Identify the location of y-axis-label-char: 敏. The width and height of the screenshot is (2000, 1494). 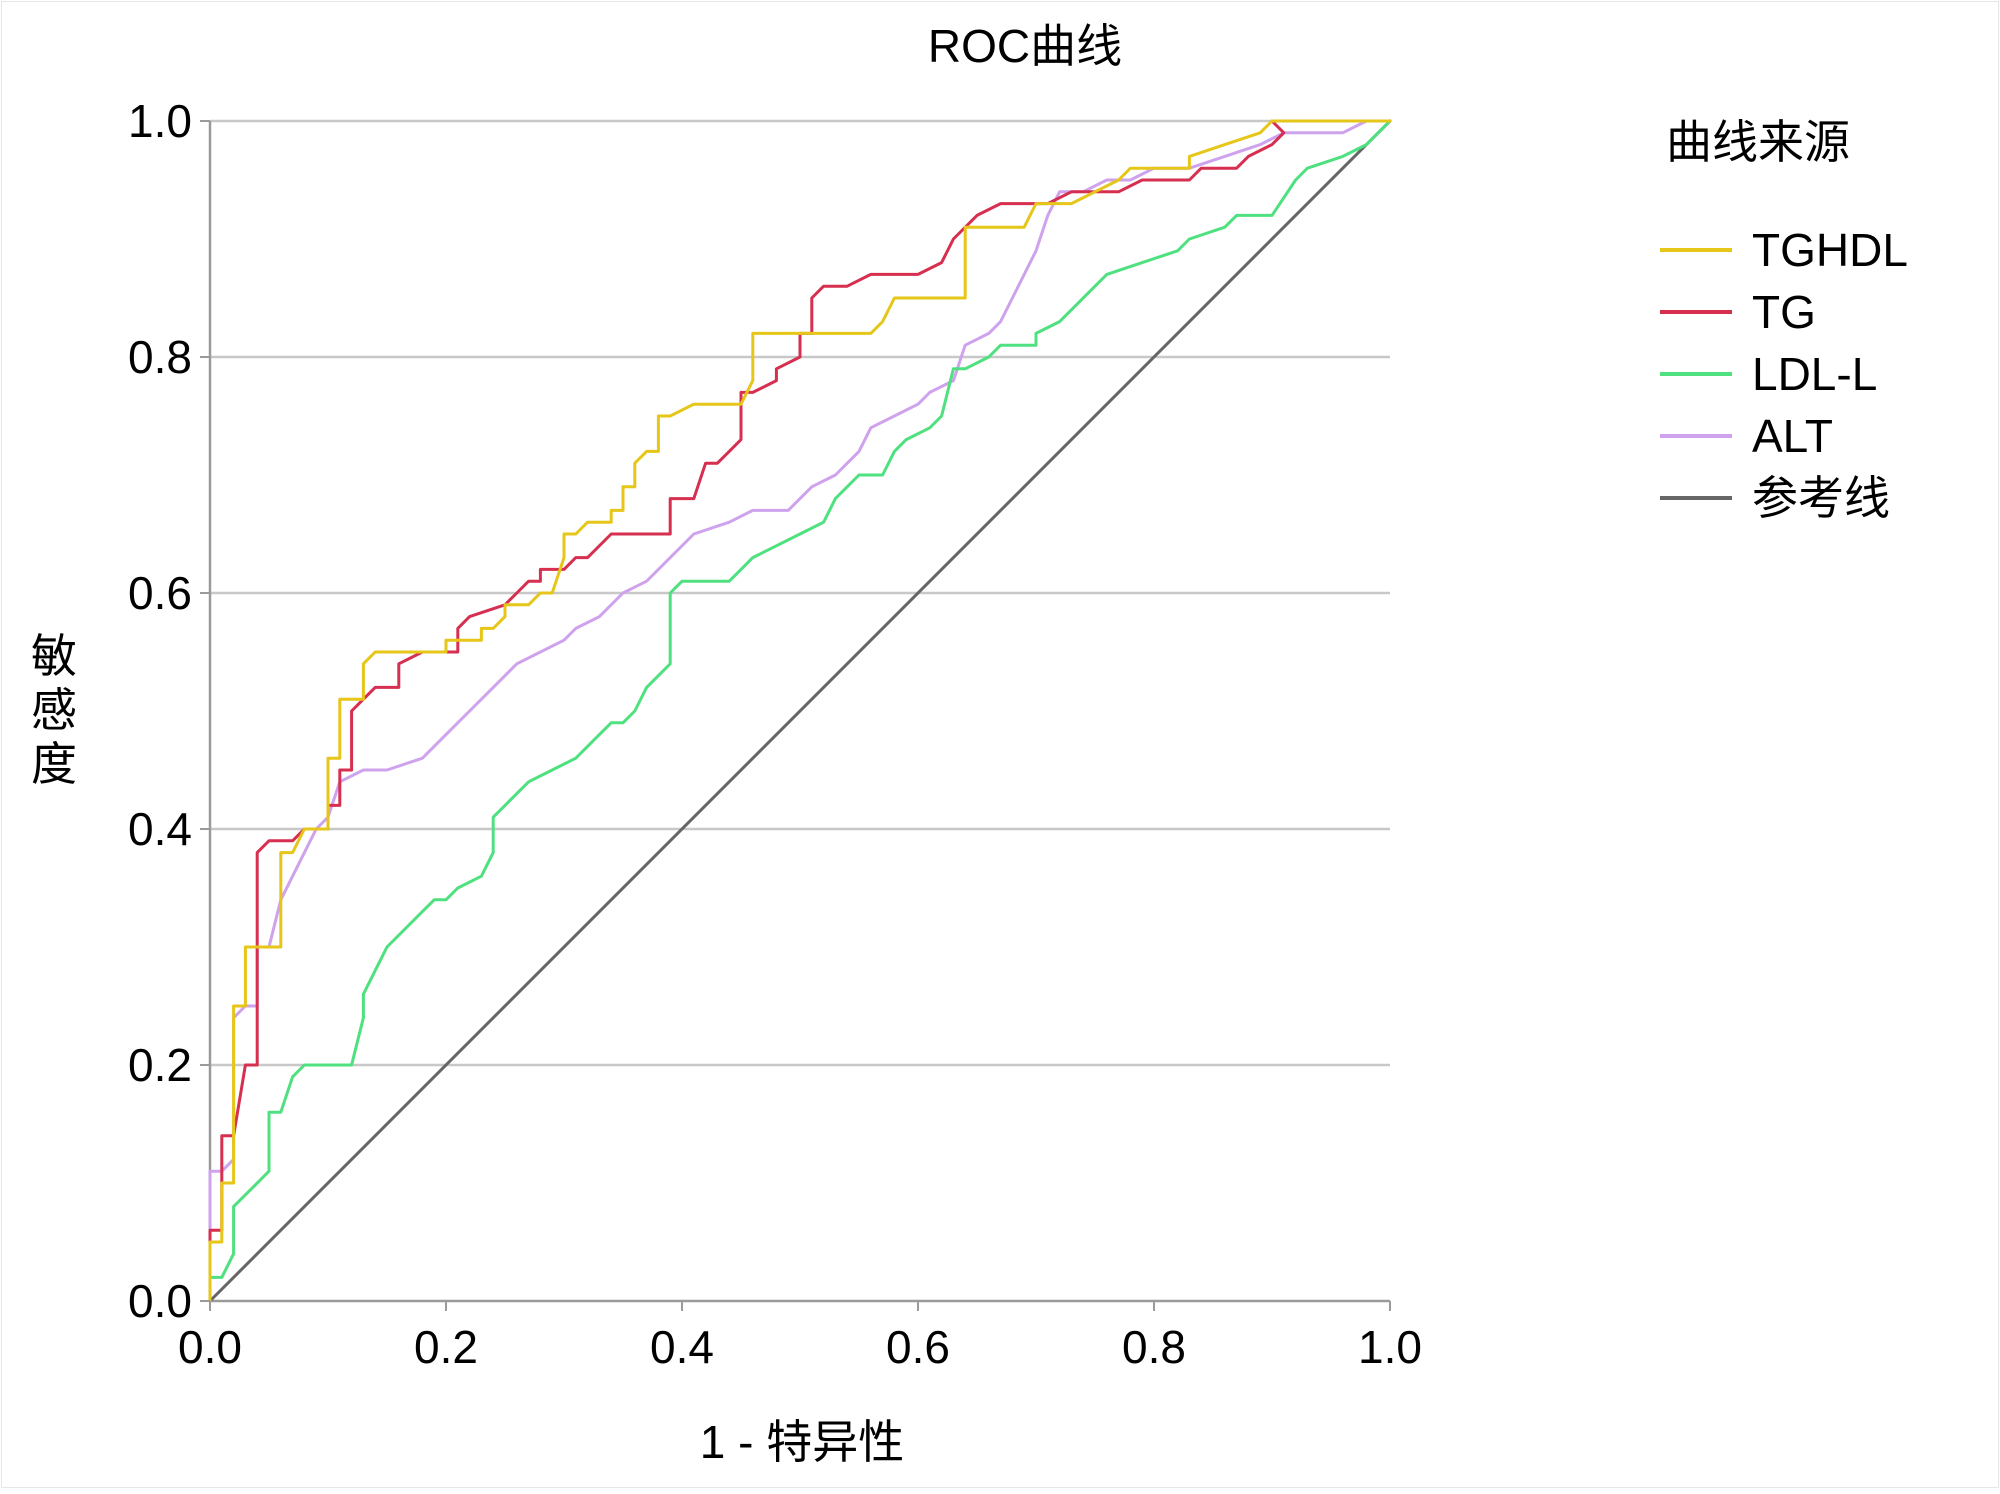
(54, 656).